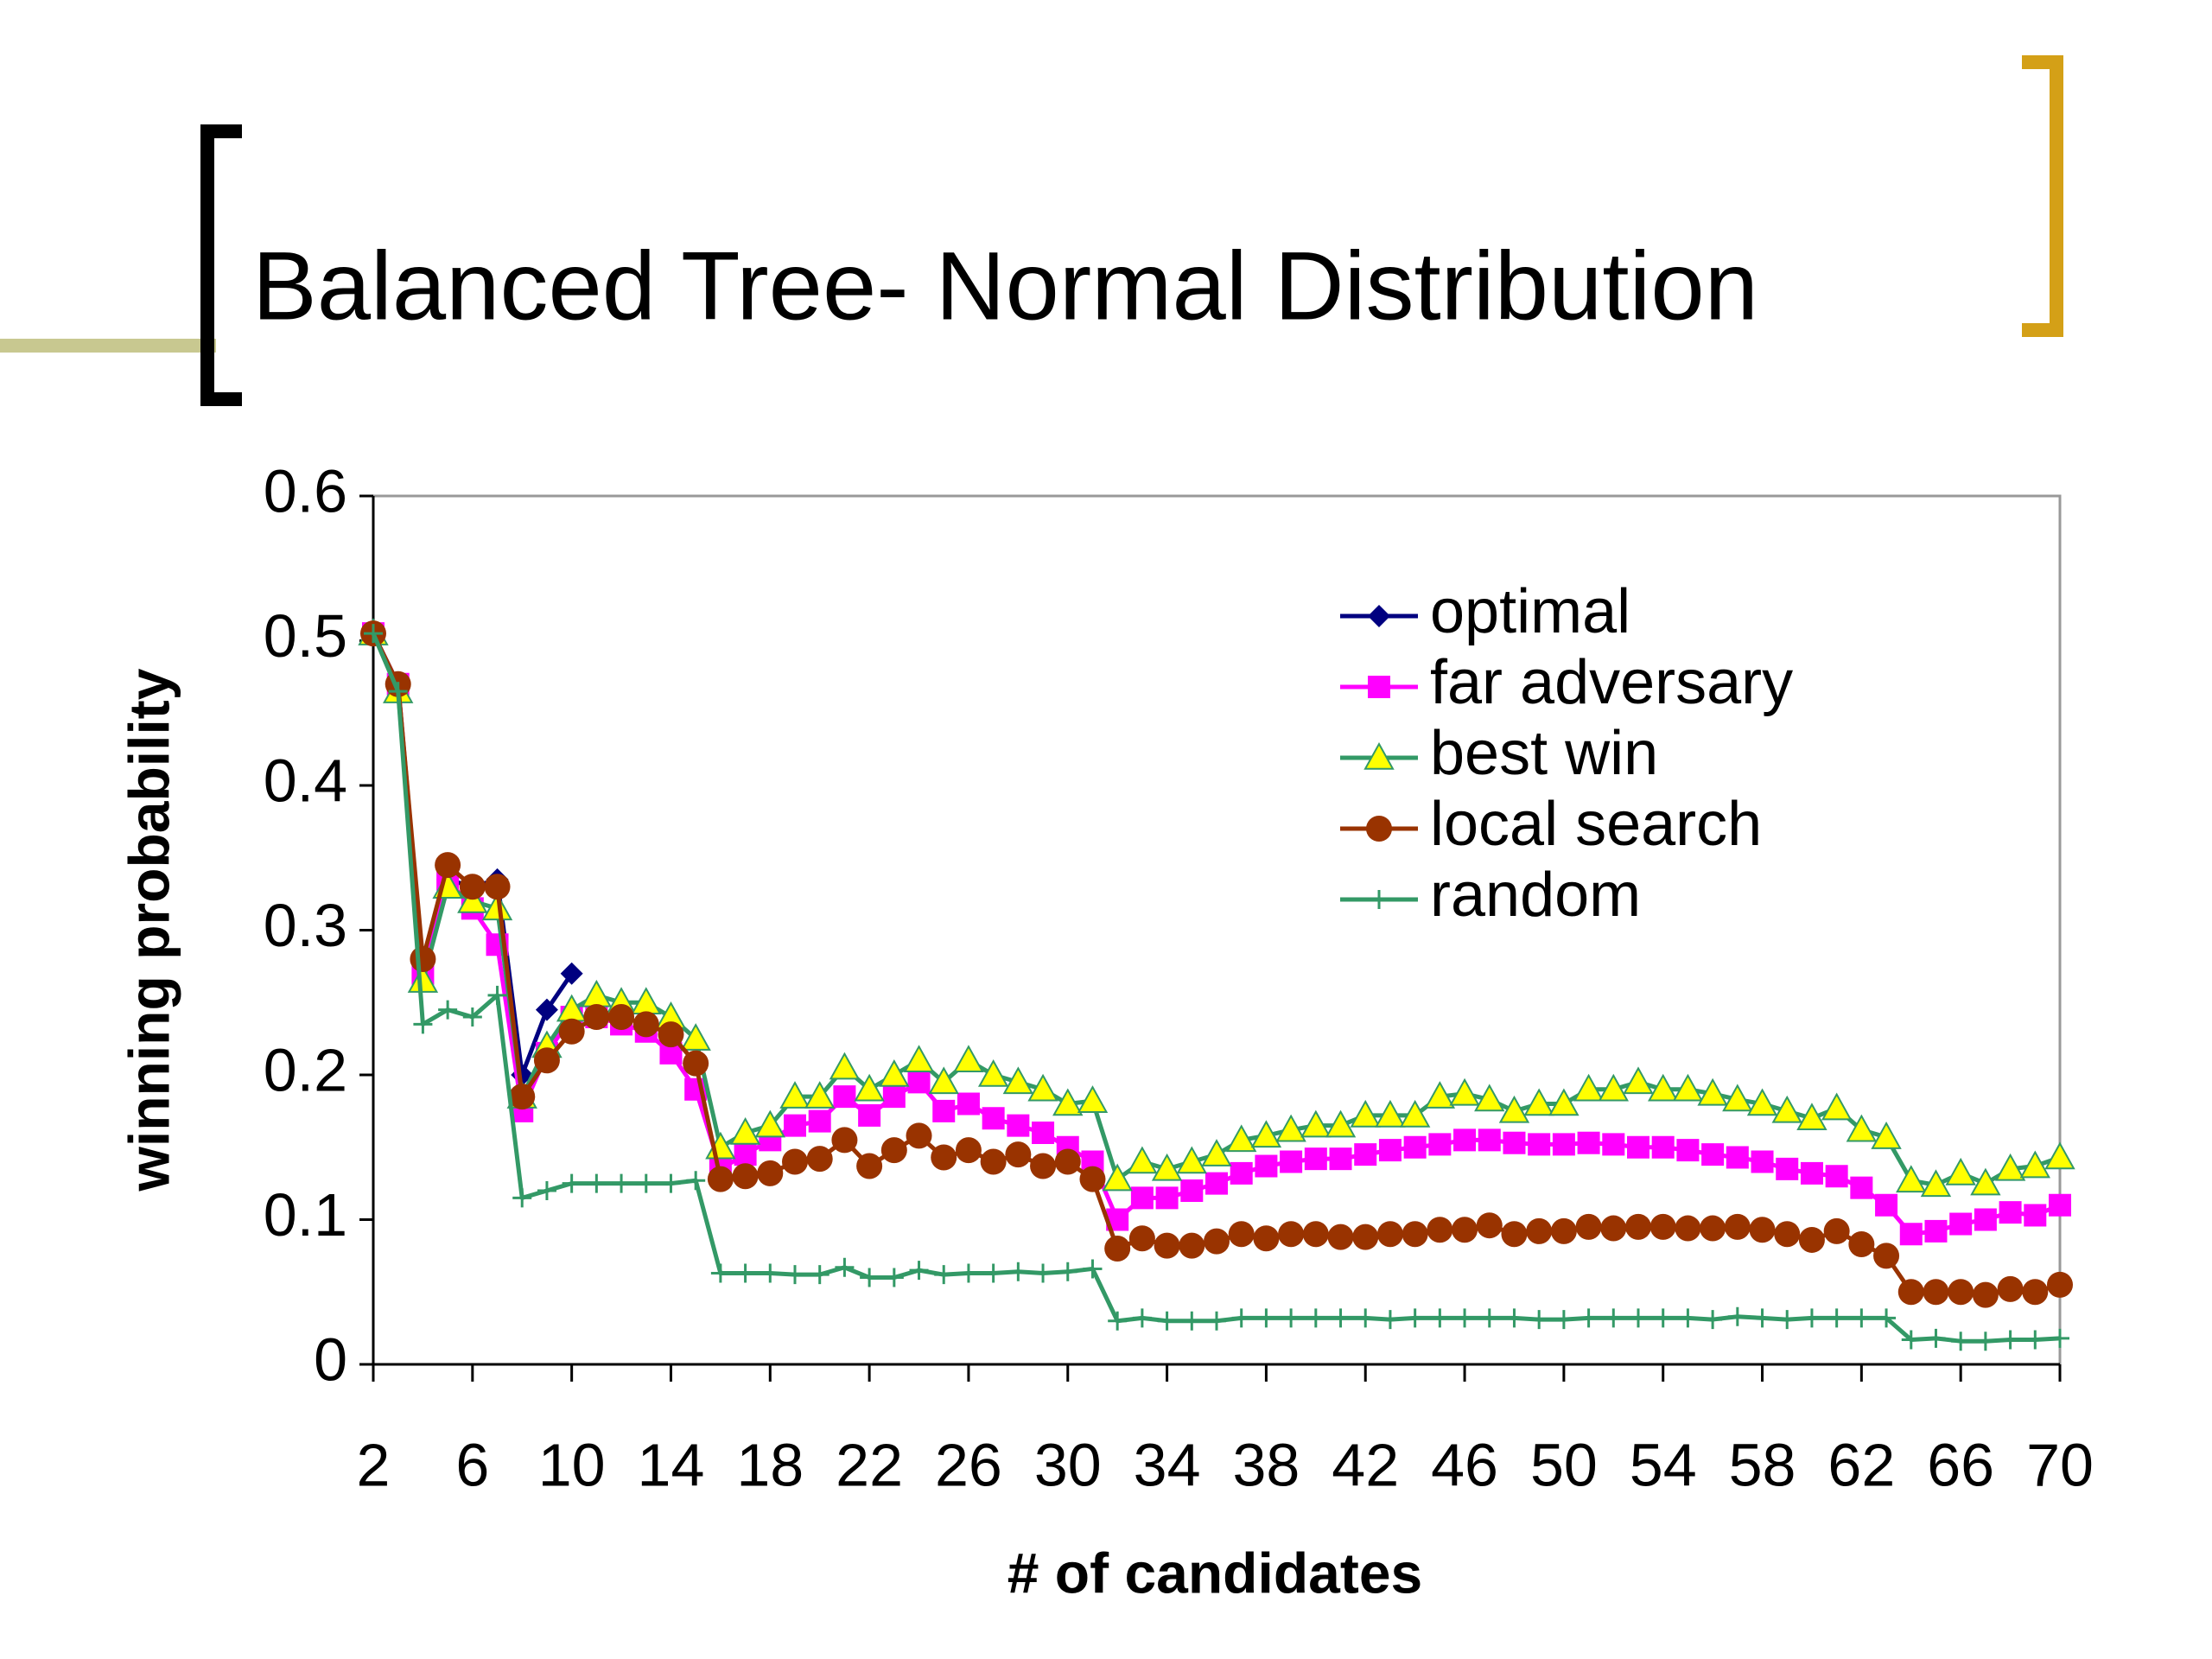 This screenshot has height=1659, width=2212. What do you see at coordinates (572, 1464) in the screenshot?
I see `x-tick-label: 10` at bounding box center [572, 1464].